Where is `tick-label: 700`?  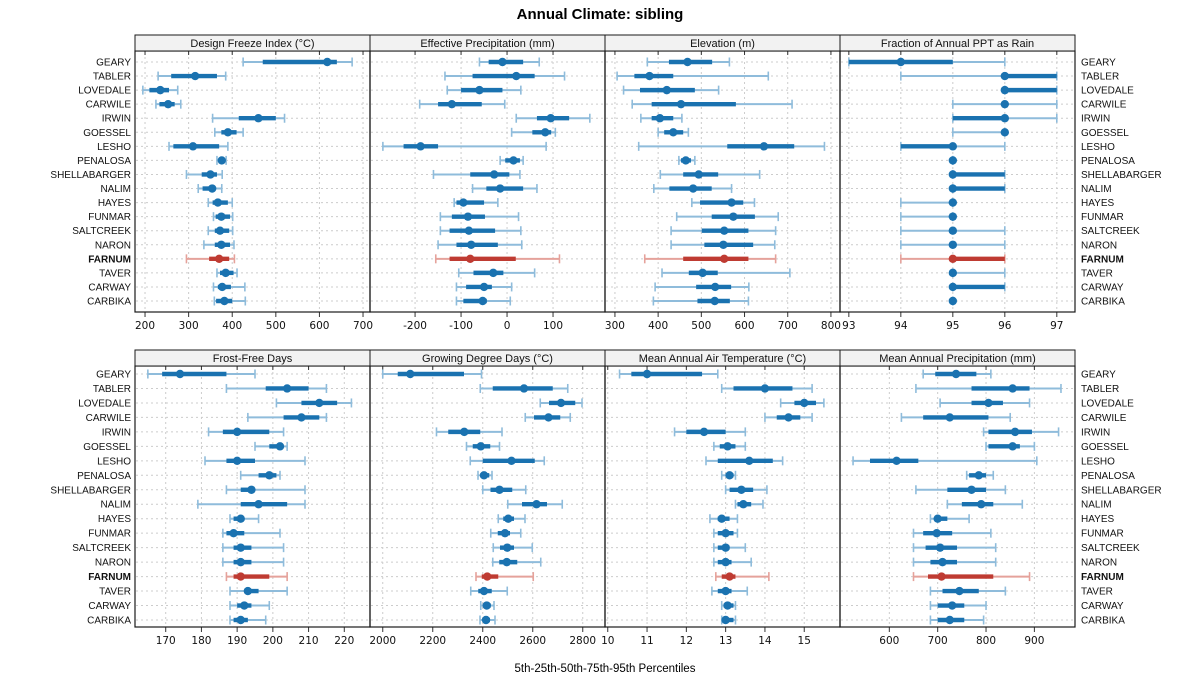 tick-label: 700 is located at coordinates (363, 326).